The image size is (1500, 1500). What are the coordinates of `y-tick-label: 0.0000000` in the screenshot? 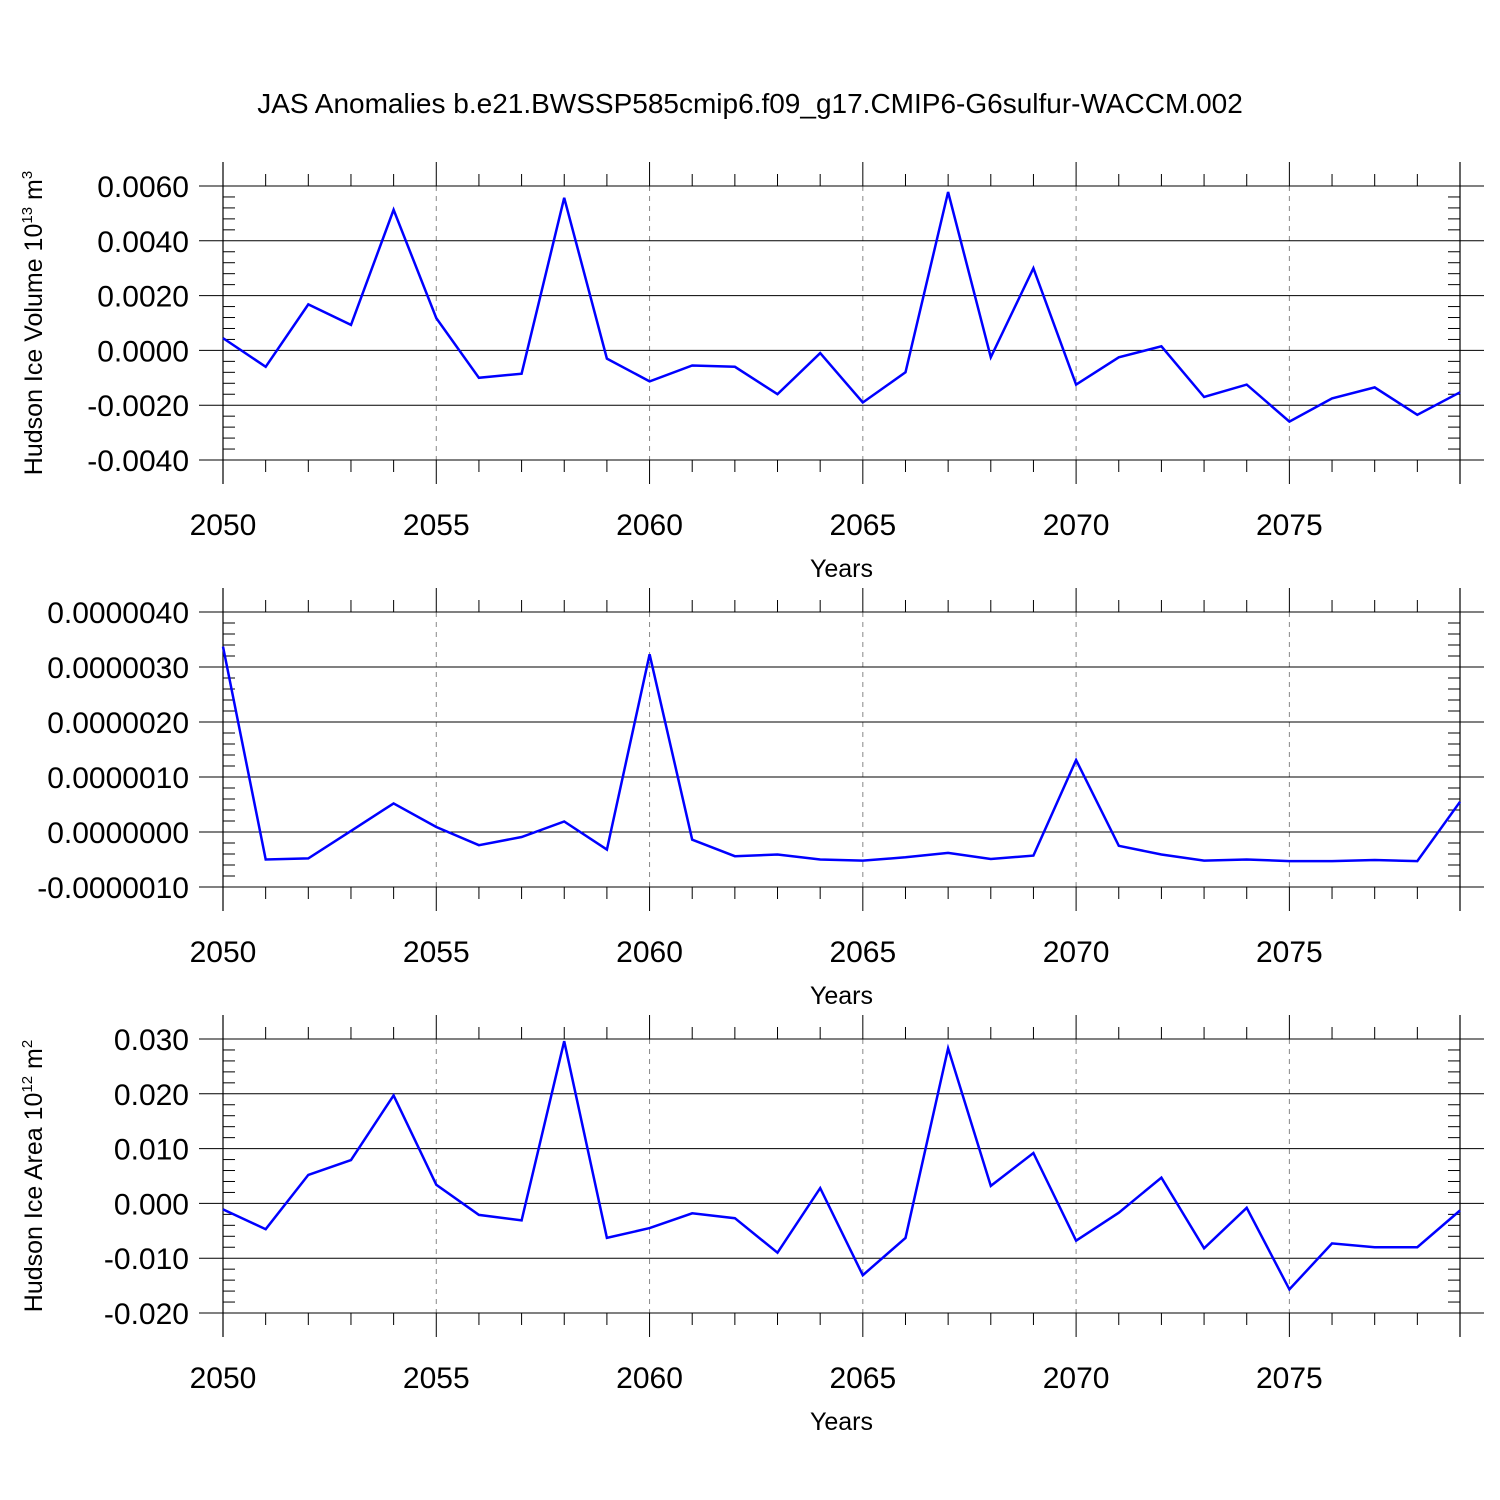 It's located at (118, 833).